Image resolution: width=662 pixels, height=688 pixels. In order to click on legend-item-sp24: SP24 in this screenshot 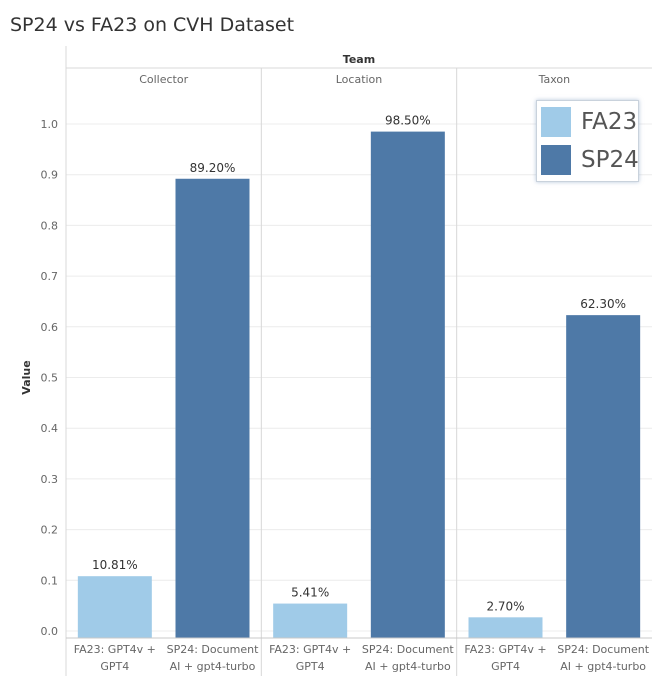, I will do `click(590, 160)`.